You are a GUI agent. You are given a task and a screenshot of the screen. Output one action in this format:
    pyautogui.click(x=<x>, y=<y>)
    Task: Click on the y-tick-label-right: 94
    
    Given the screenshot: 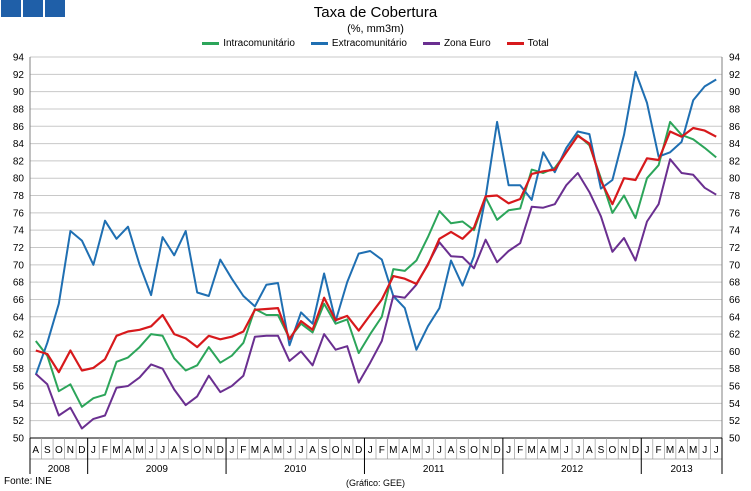 What is the action you would take?
    pyautogui.click(x=735, y=58)
    